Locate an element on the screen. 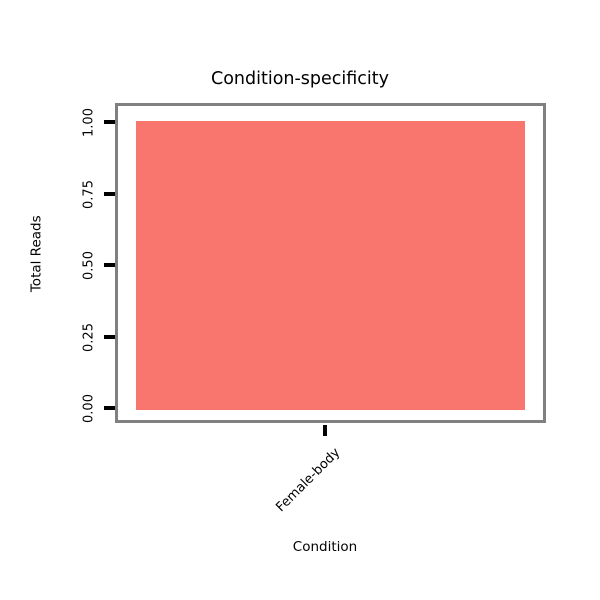 This screenshot has width=600, height=600. y-axis-title: Total Reads is located at coordinates (36, 254).